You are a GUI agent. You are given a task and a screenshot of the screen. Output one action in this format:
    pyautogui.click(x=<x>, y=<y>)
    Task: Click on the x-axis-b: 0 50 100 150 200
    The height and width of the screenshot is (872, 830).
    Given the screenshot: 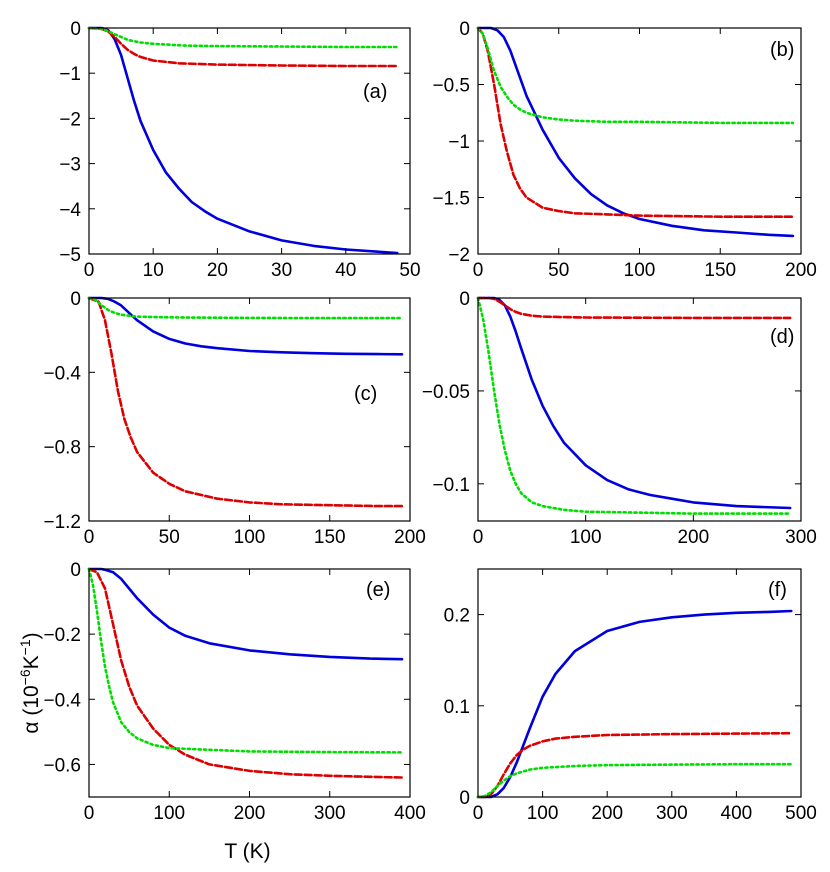 What is the action you would take?
    pyautogui.click(x=645, y=154)
    